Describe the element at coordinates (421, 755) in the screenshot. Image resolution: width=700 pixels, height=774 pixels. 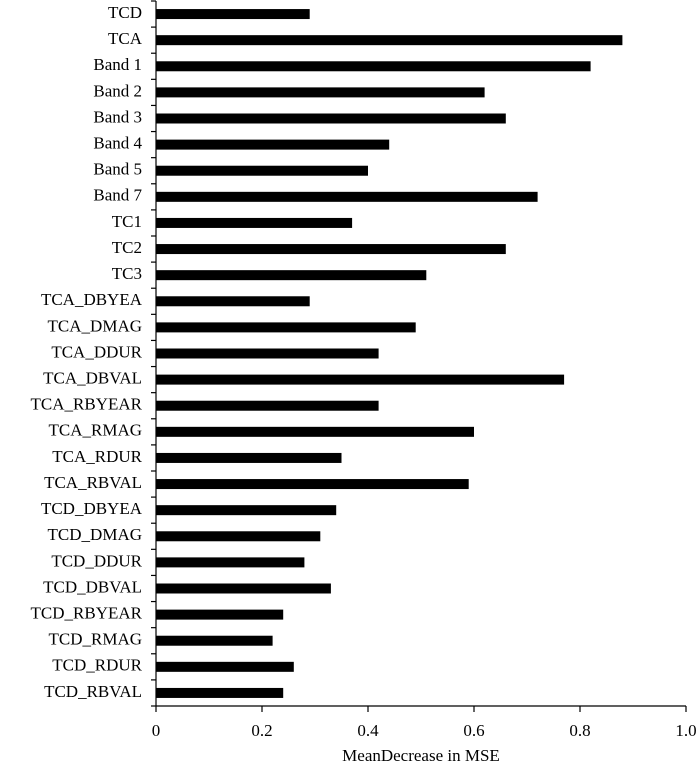
I see `x-axis-title: MeanDecrease in MSE` at that location.